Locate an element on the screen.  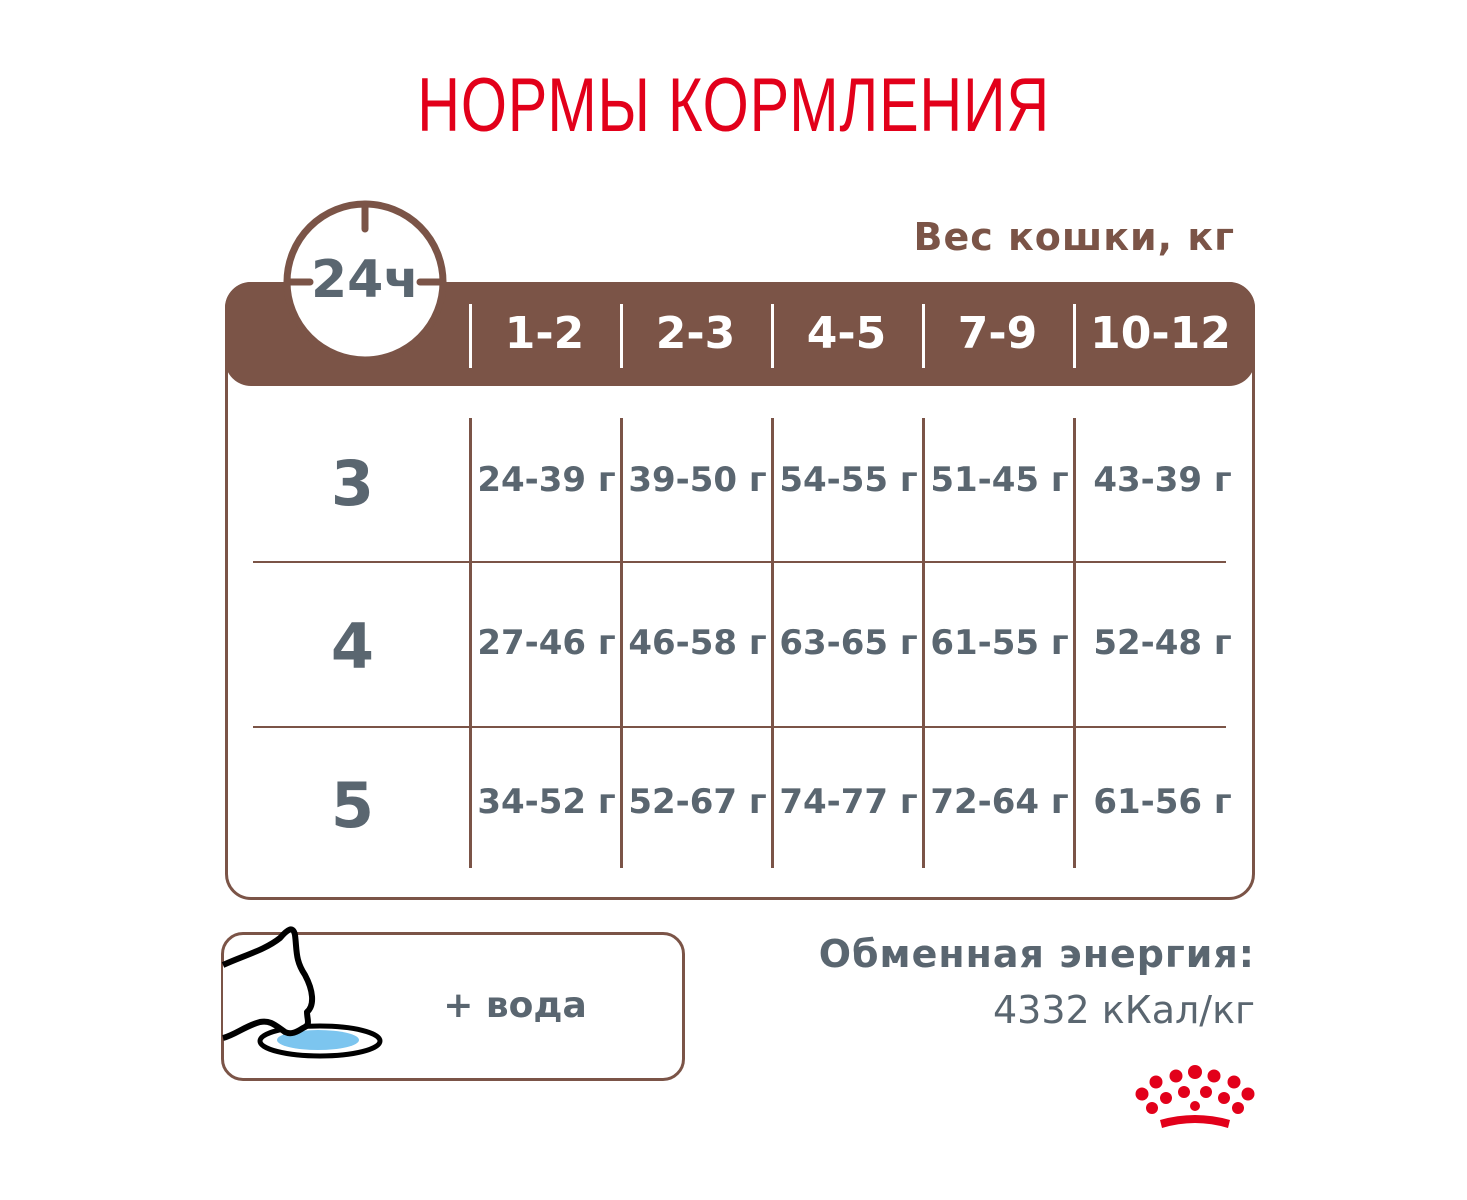
energy-value: 4332 кКал/кг is located at coordinates (1123, 1010).